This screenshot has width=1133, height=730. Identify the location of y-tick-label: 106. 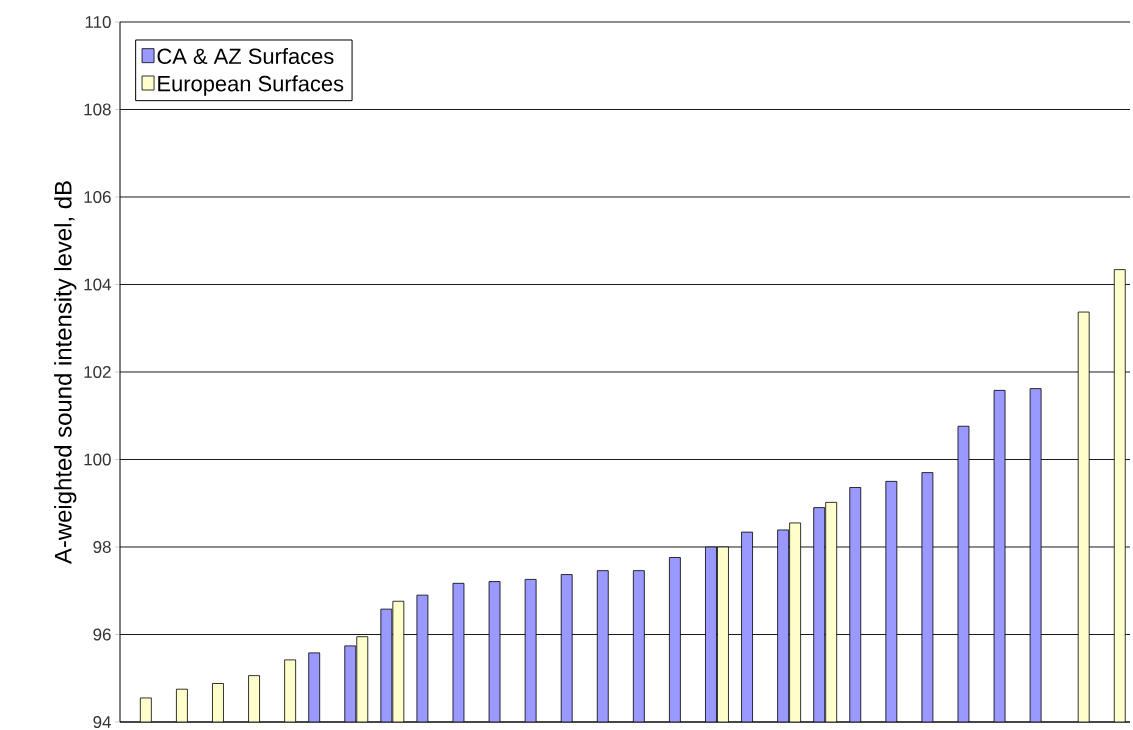
(97, 197).